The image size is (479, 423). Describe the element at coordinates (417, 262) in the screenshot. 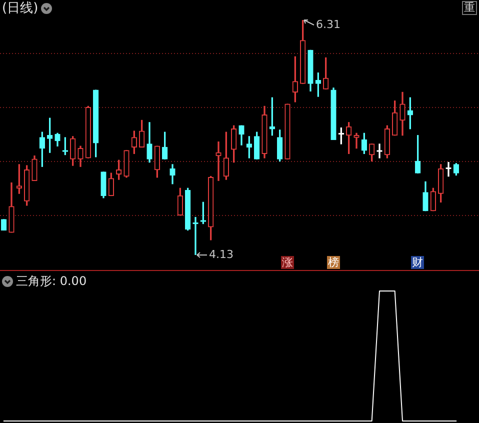

I see `text: 财` at that location.